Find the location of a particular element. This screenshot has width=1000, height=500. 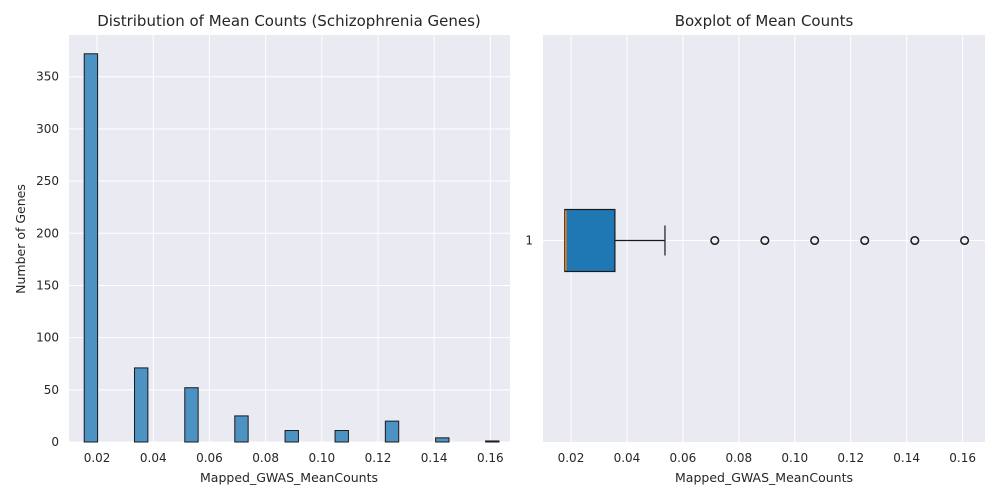

histogram-y-ticks: 0 50 100 150 200 250 300 350 is located at coordinates (47, 259).